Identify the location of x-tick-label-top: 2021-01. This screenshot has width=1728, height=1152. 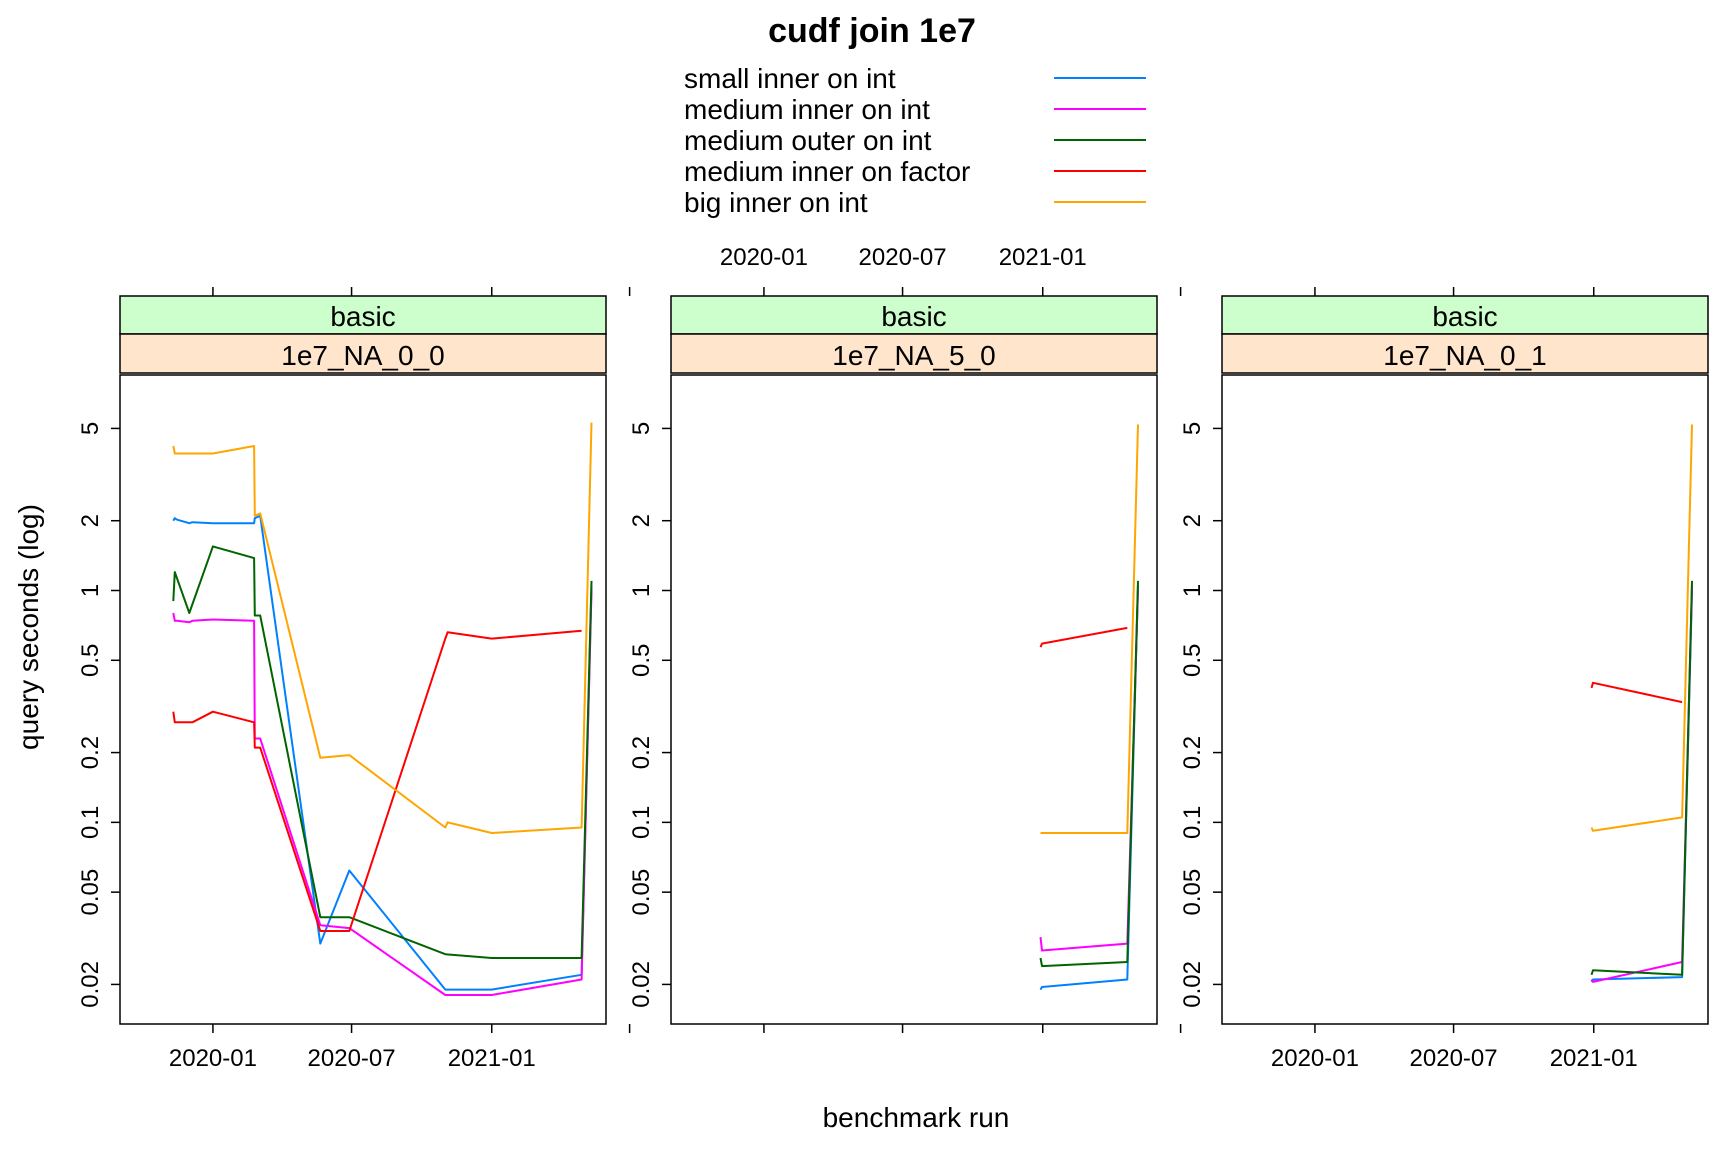
(1043, 257).